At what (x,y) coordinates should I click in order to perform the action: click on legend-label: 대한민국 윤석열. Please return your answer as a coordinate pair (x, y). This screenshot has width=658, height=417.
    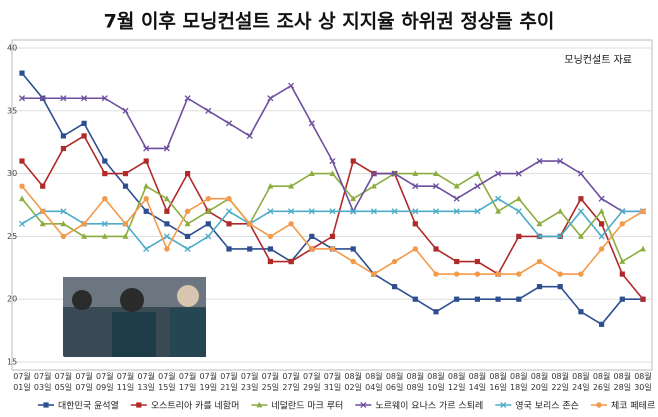
    Looking at the image, I should click on (88, 406).